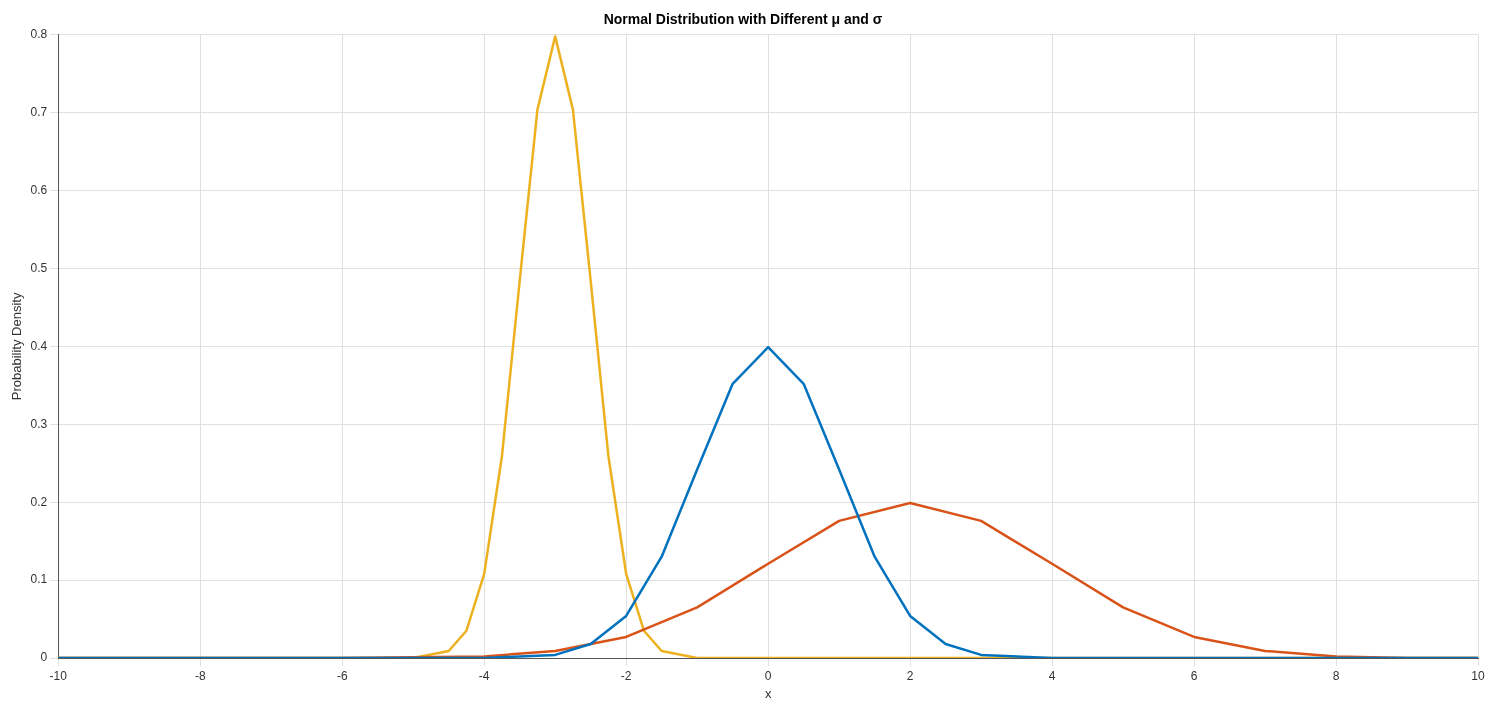 This screenshot has height=714, width=1512. What do you see at coordinates (768, 675) in the screenshot?
I see `x-tick-label: 0` at bounding box center [768, 675].